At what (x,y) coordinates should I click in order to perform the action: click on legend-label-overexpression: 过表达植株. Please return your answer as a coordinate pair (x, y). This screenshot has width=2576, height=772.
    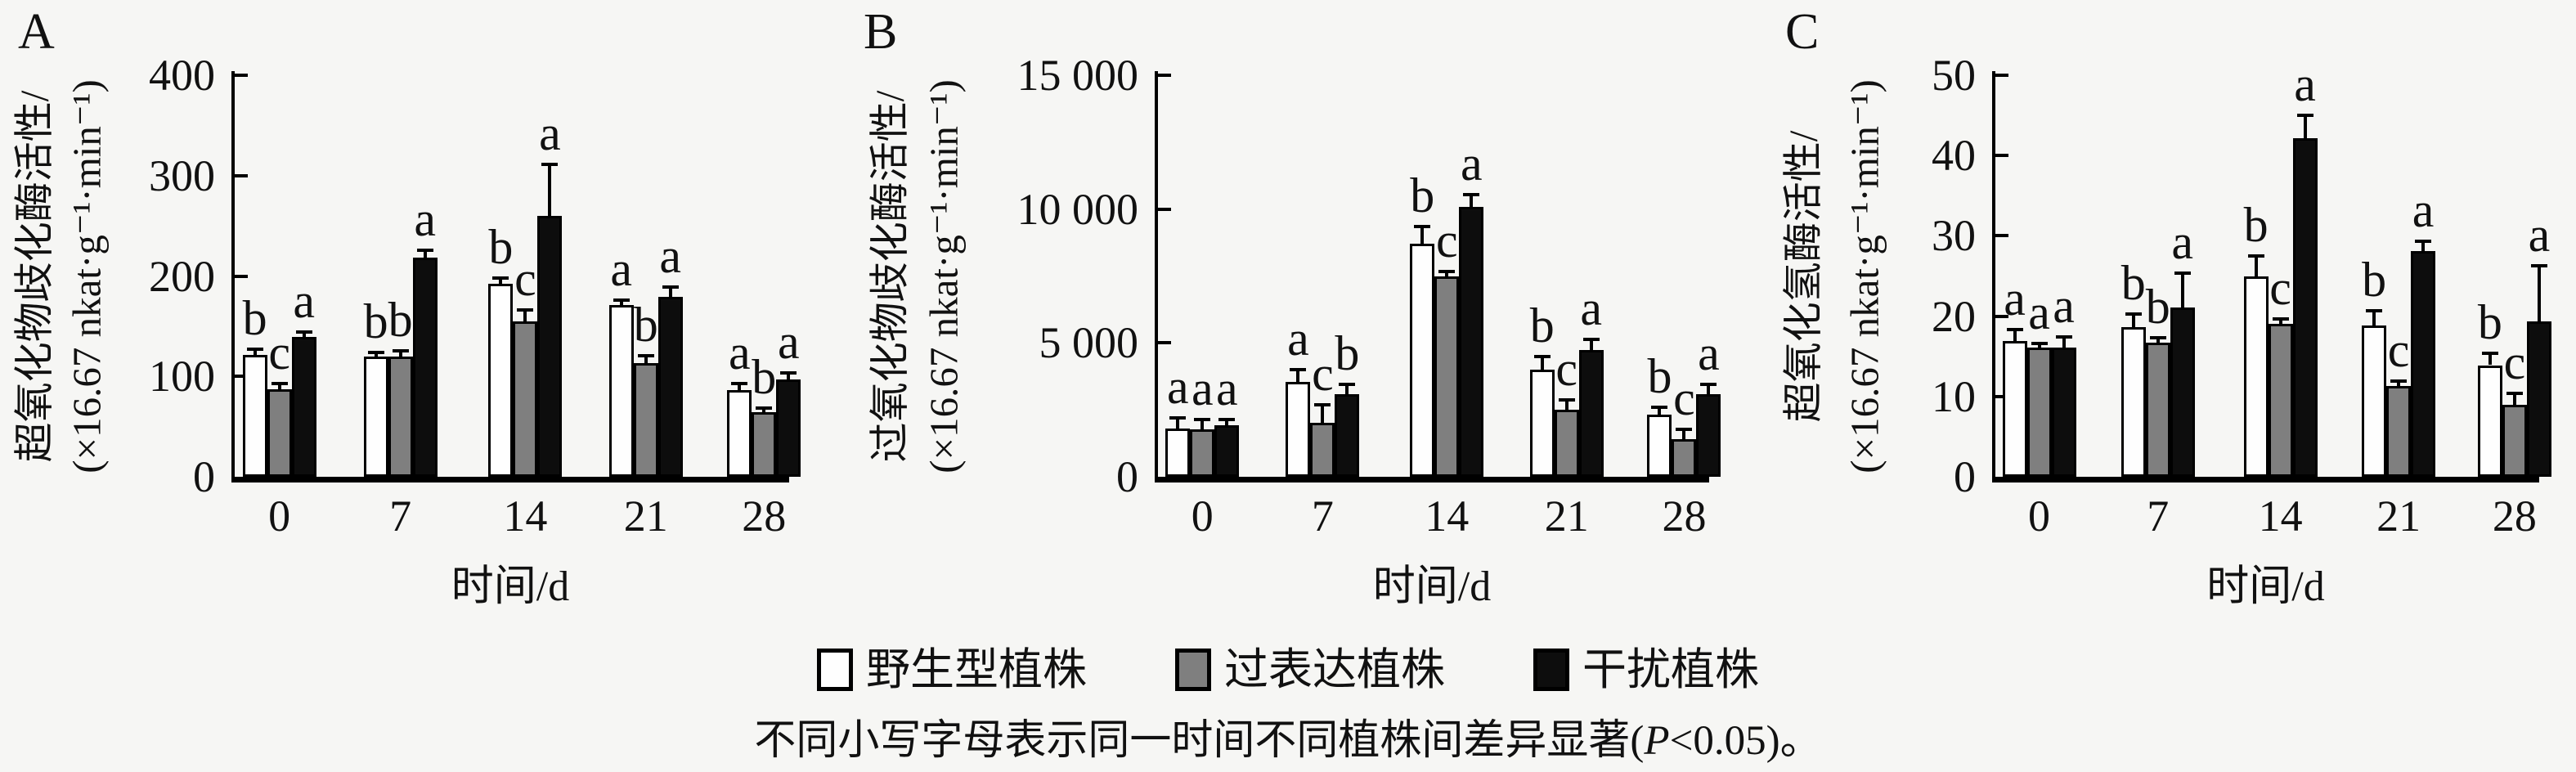
    Looking at the image, I should click on (1334, 669).